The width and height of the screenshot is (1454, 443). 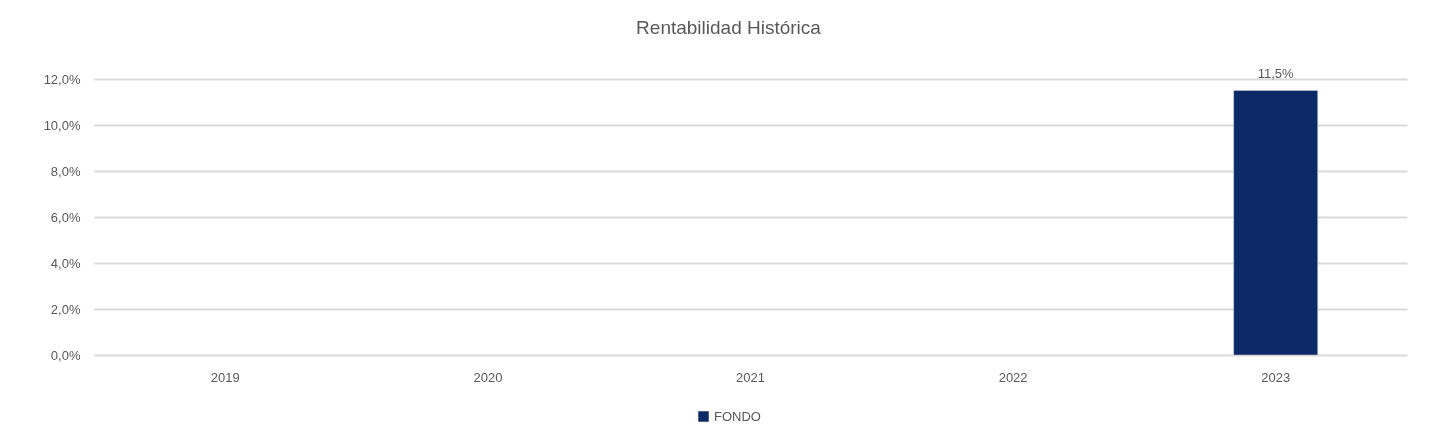 What do you see at coordinates (65, 355) in the screenshot?
I see `y-tick-label: 0,0%` at bounding box center [65, 355].